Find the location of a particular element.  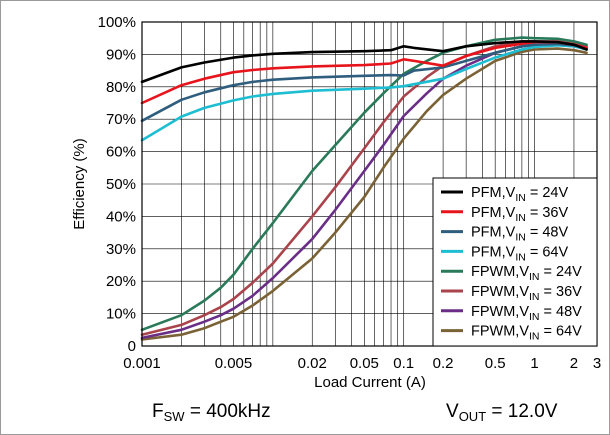

legend-label: PFM,VIN = 48V is located at coordinates (519, 234).